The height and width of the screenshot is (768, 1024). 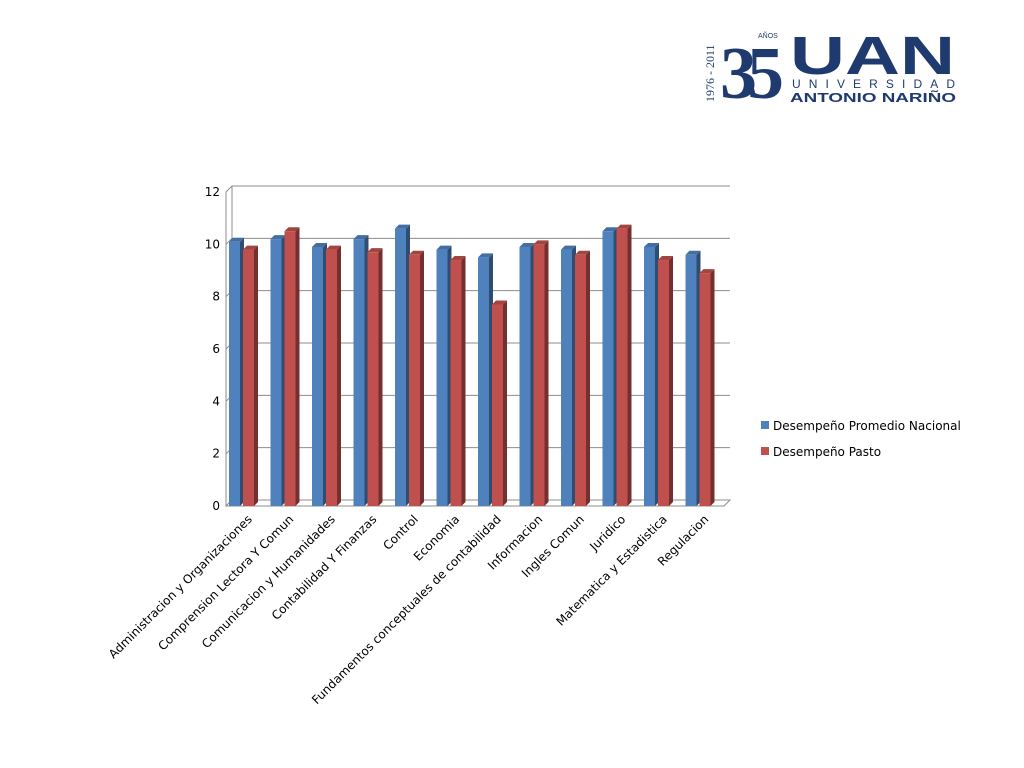 I want to click on legend-swatch-nacional, so click(x=765, y=425).